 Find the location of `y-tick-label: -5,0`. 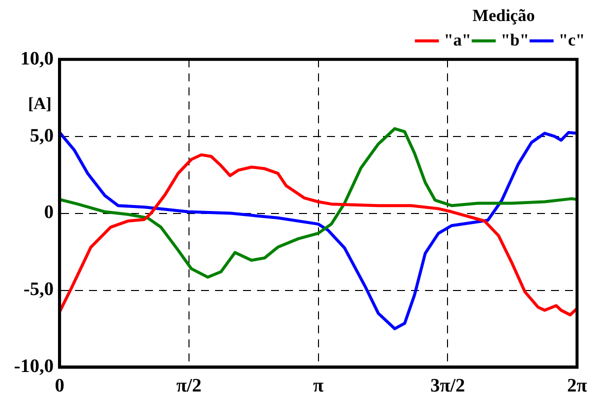

y-tick-label: -5,0 is located at coordinates (39, 289).